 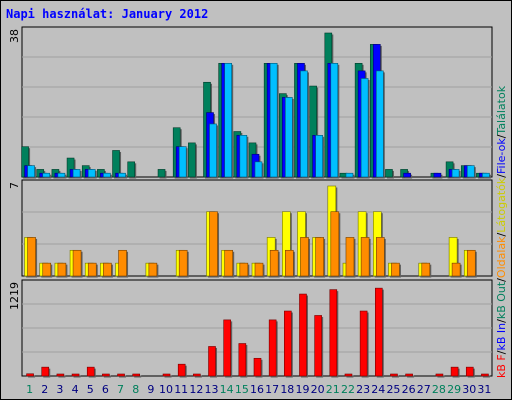 I want to click on legend-segment: kB Out, so click(x=501, y=300).